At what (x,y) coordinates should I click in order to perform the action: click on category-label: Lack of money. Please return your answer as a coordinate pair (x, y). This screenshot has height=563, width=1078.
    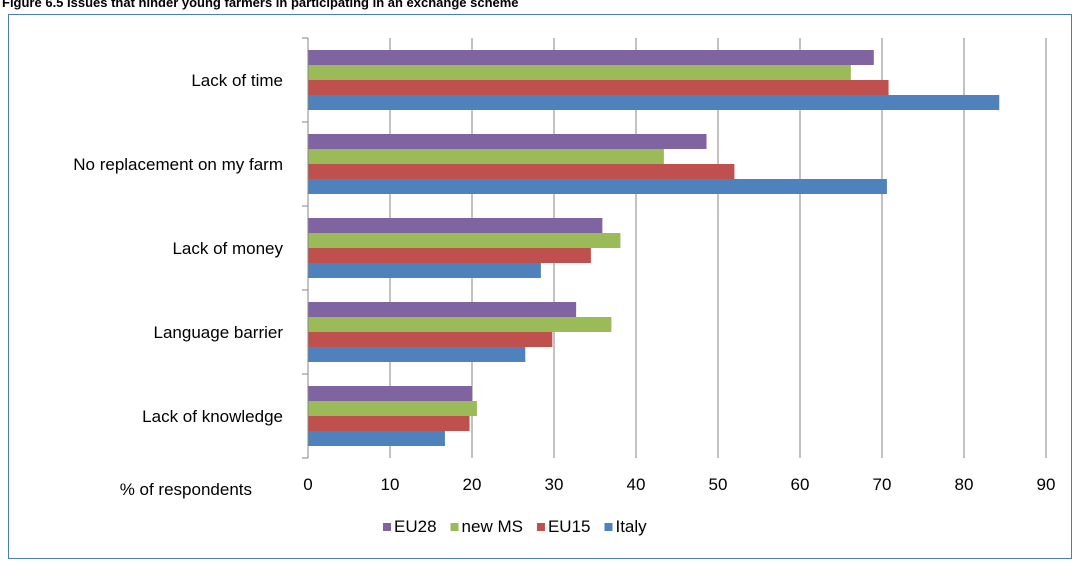
    Looking at the image, I should click on (227, 248).